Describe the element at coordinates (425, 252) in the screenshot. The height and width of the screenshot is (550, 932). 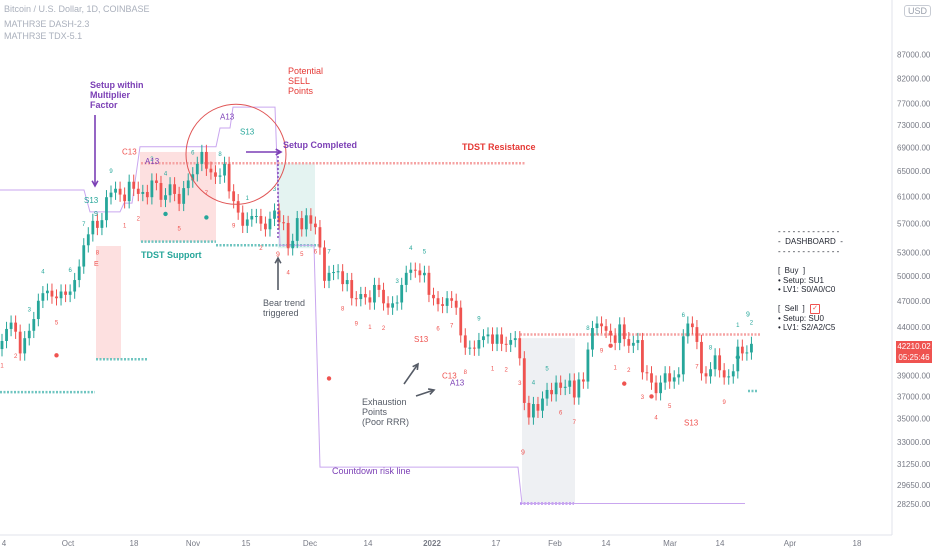
I see `setup-count: 5` at that location.